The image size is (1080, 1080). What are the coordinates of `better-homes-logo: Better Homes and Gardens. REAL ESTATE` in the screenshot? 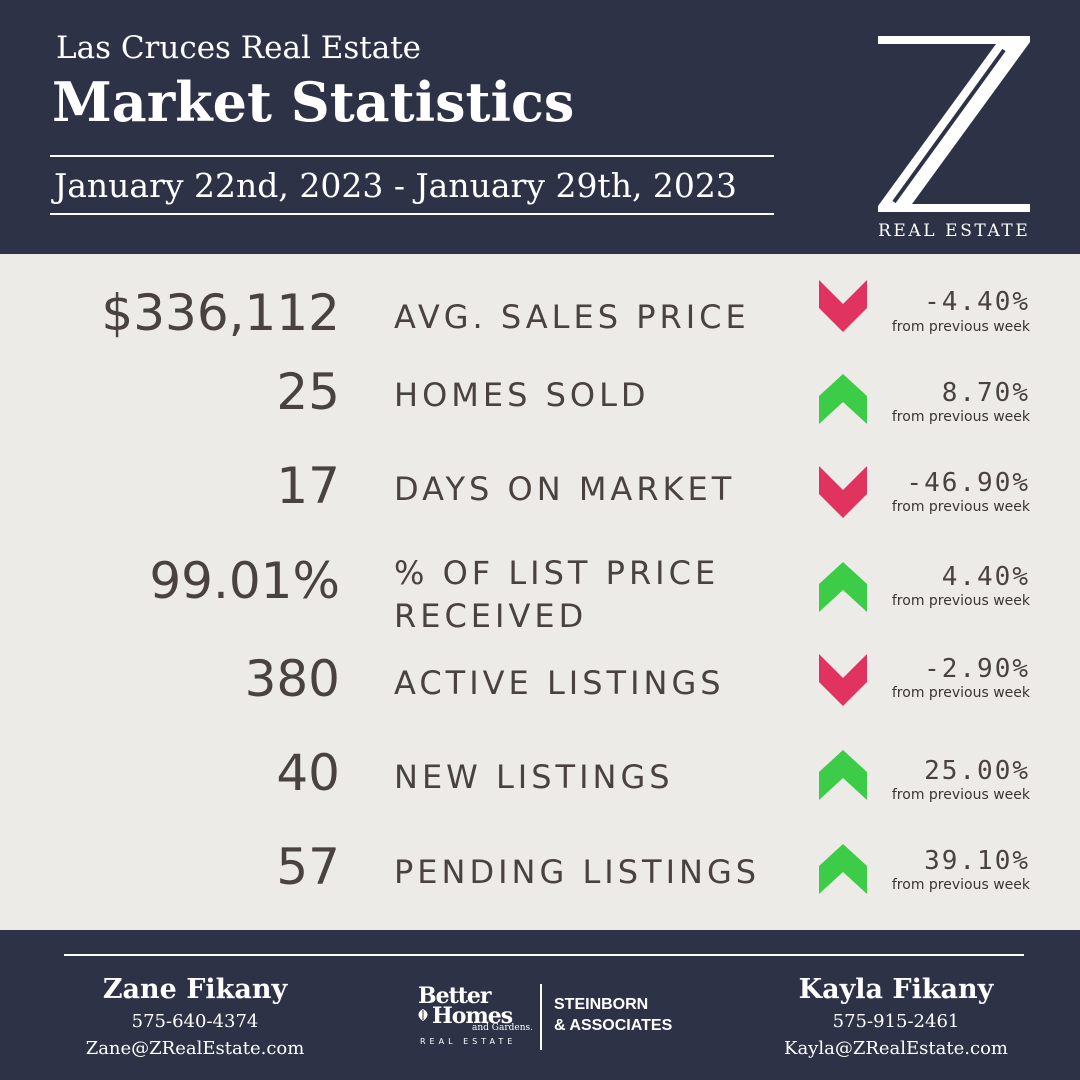 It's located at (474, 1017).